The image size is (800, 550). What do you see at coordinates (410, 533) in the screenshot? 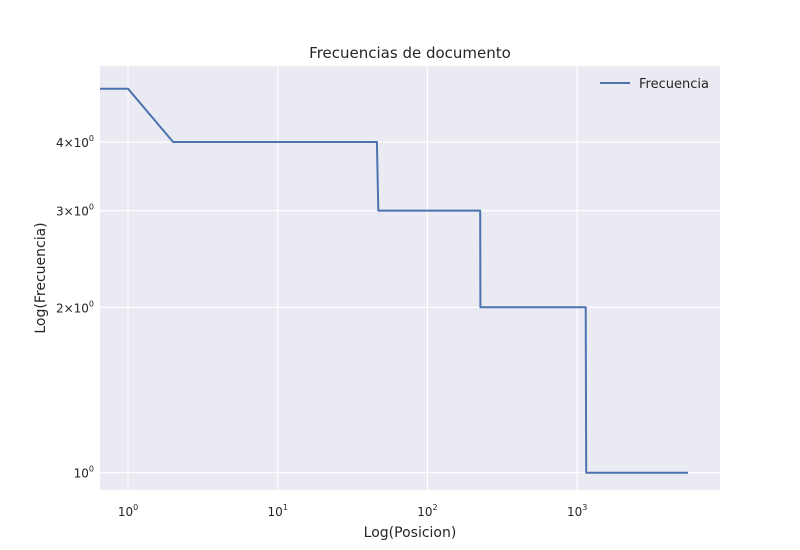
I see `x-axis-label: Log(Posicion)` at bounding box center [410, 533].